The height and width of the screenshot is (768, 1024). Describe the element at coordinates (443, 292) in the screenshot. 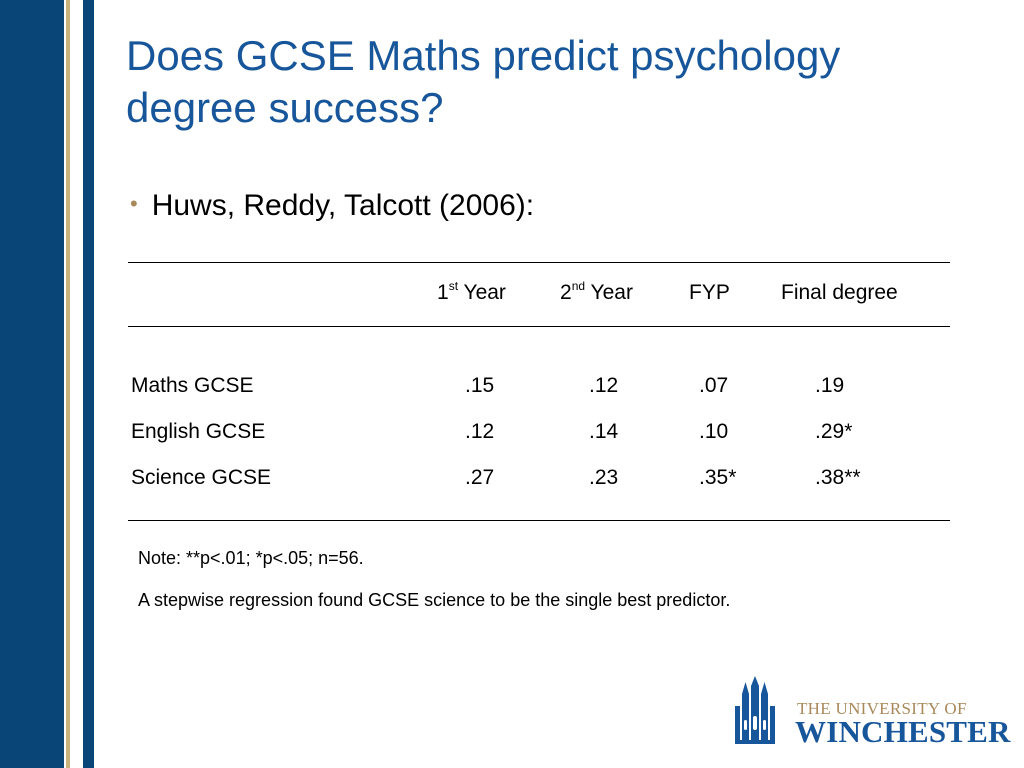

I see `header-text: 1` at that location.